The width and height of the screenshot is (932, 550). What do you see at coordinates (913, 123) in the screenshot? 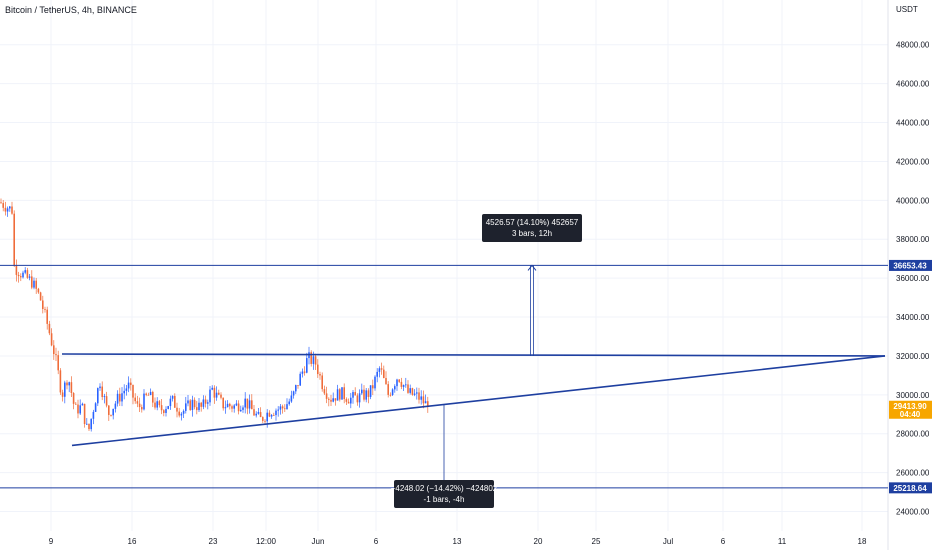
I see `y-tick-label: 44000.00` at bounding box center [913, 123].